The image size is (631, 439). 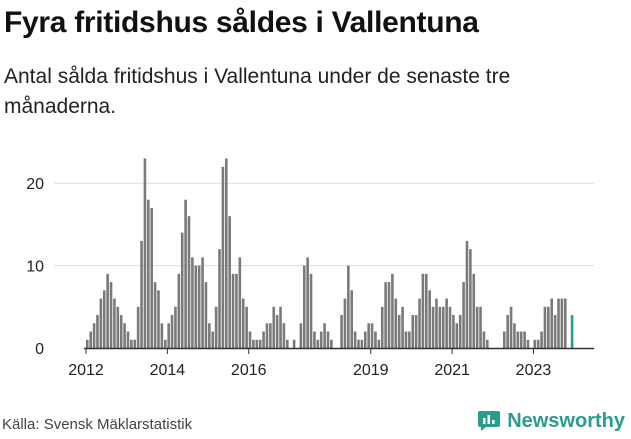 I want to click on brand-logo: Newsworthy, so click(x=551, y=421).